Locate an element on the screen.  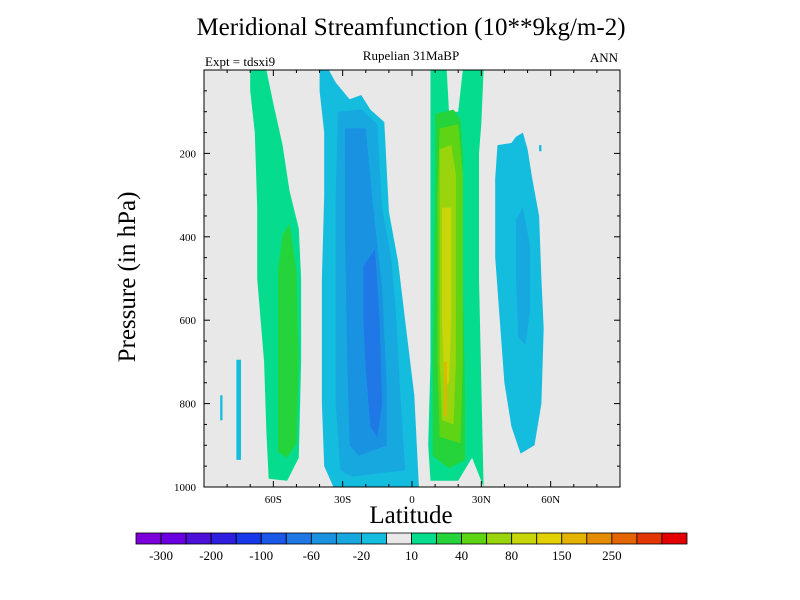
colorbar-label: 40 is located at coordinates (461, 555).